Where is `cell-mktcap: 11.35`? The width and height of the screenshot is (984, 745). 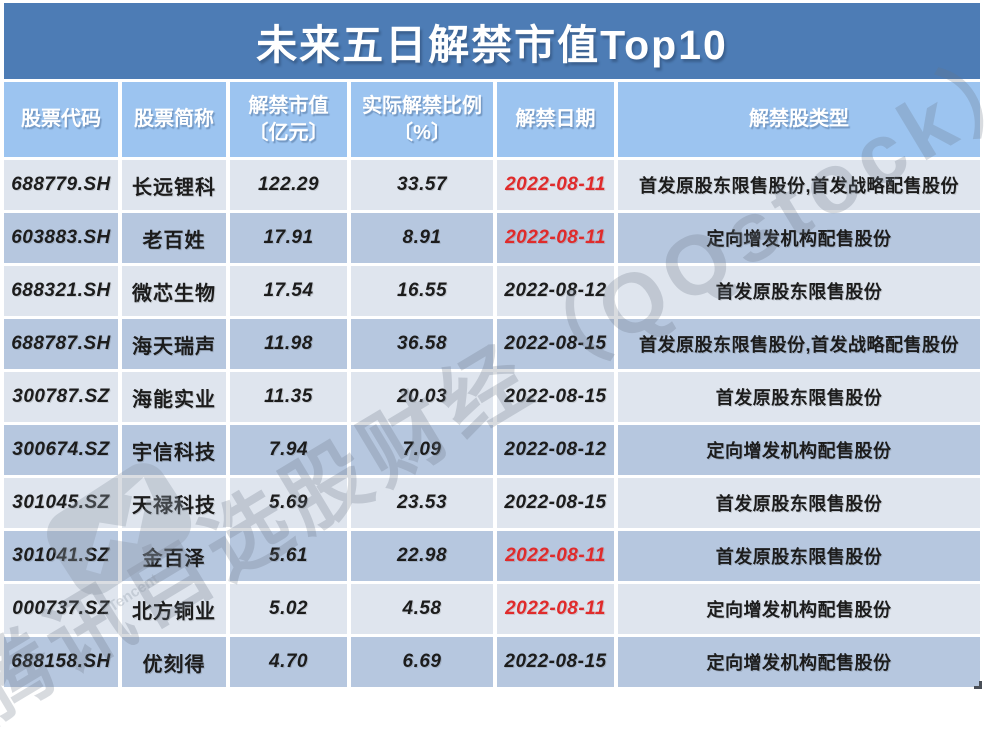 cell-mktcap: 11.35 is located at coordinates (288, 397).